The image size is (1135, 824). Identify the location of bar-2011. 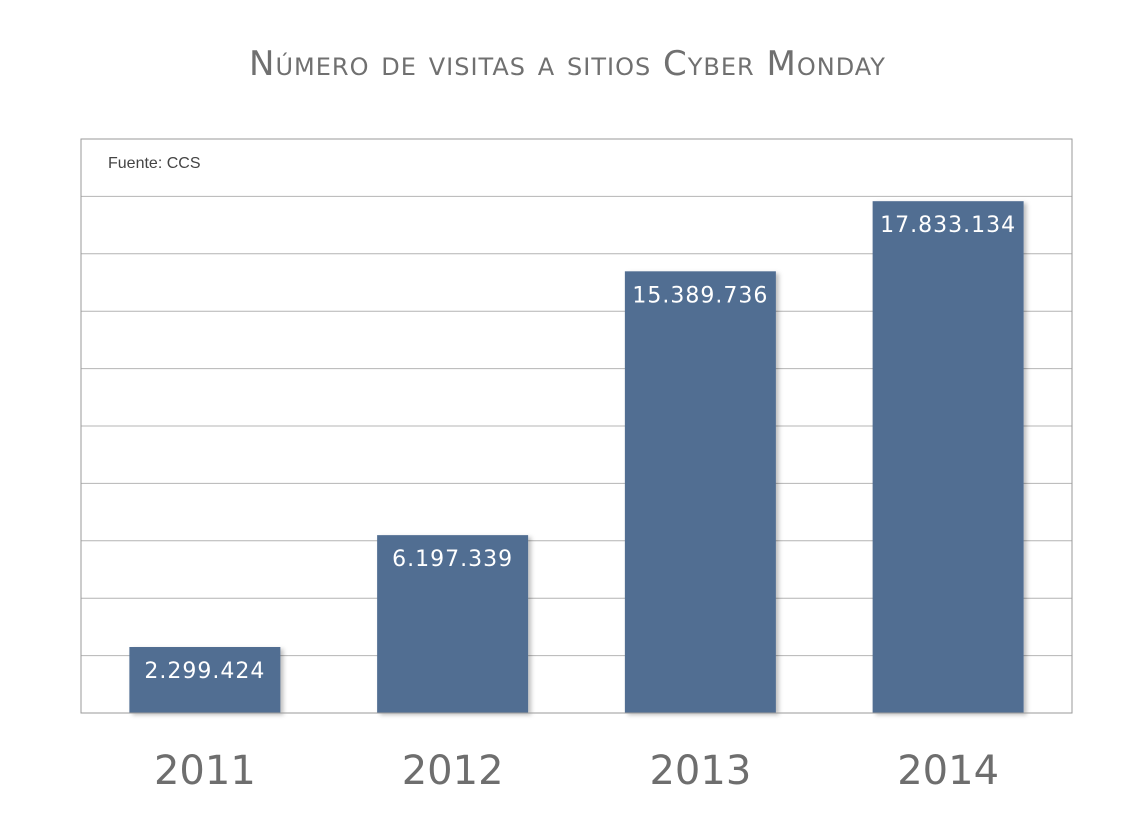
(205, 680).